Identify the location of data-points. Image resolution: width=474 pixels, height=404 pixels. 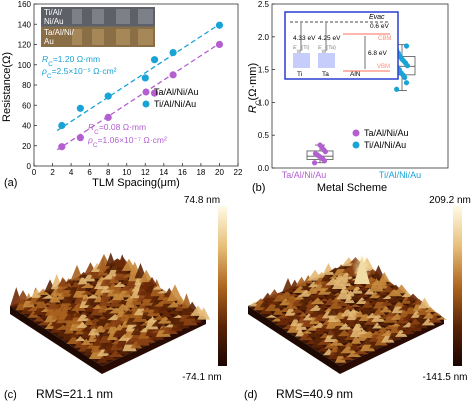
(141, 86).